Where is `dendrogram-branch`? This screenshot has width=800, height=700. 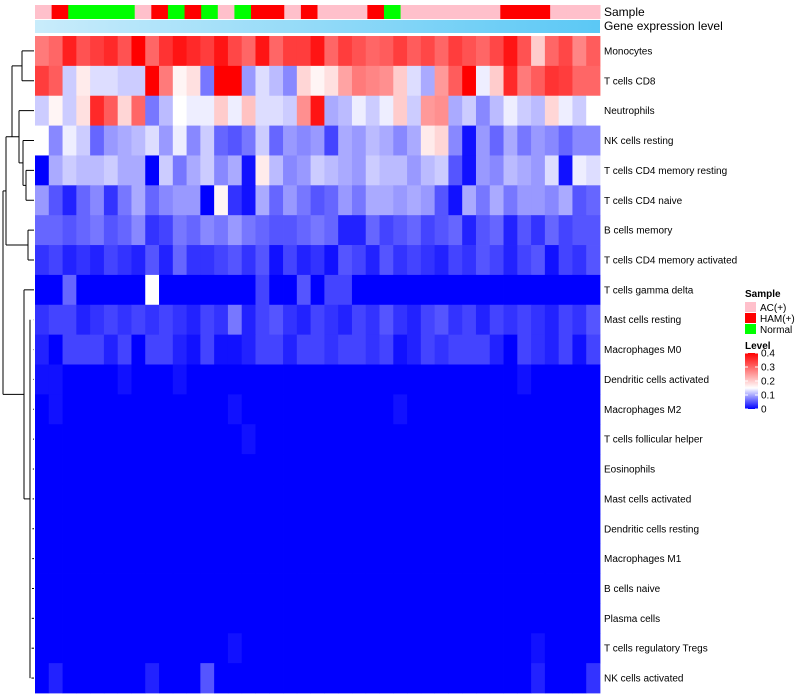
dendrogram-branch is located at coordinates (26, 137).